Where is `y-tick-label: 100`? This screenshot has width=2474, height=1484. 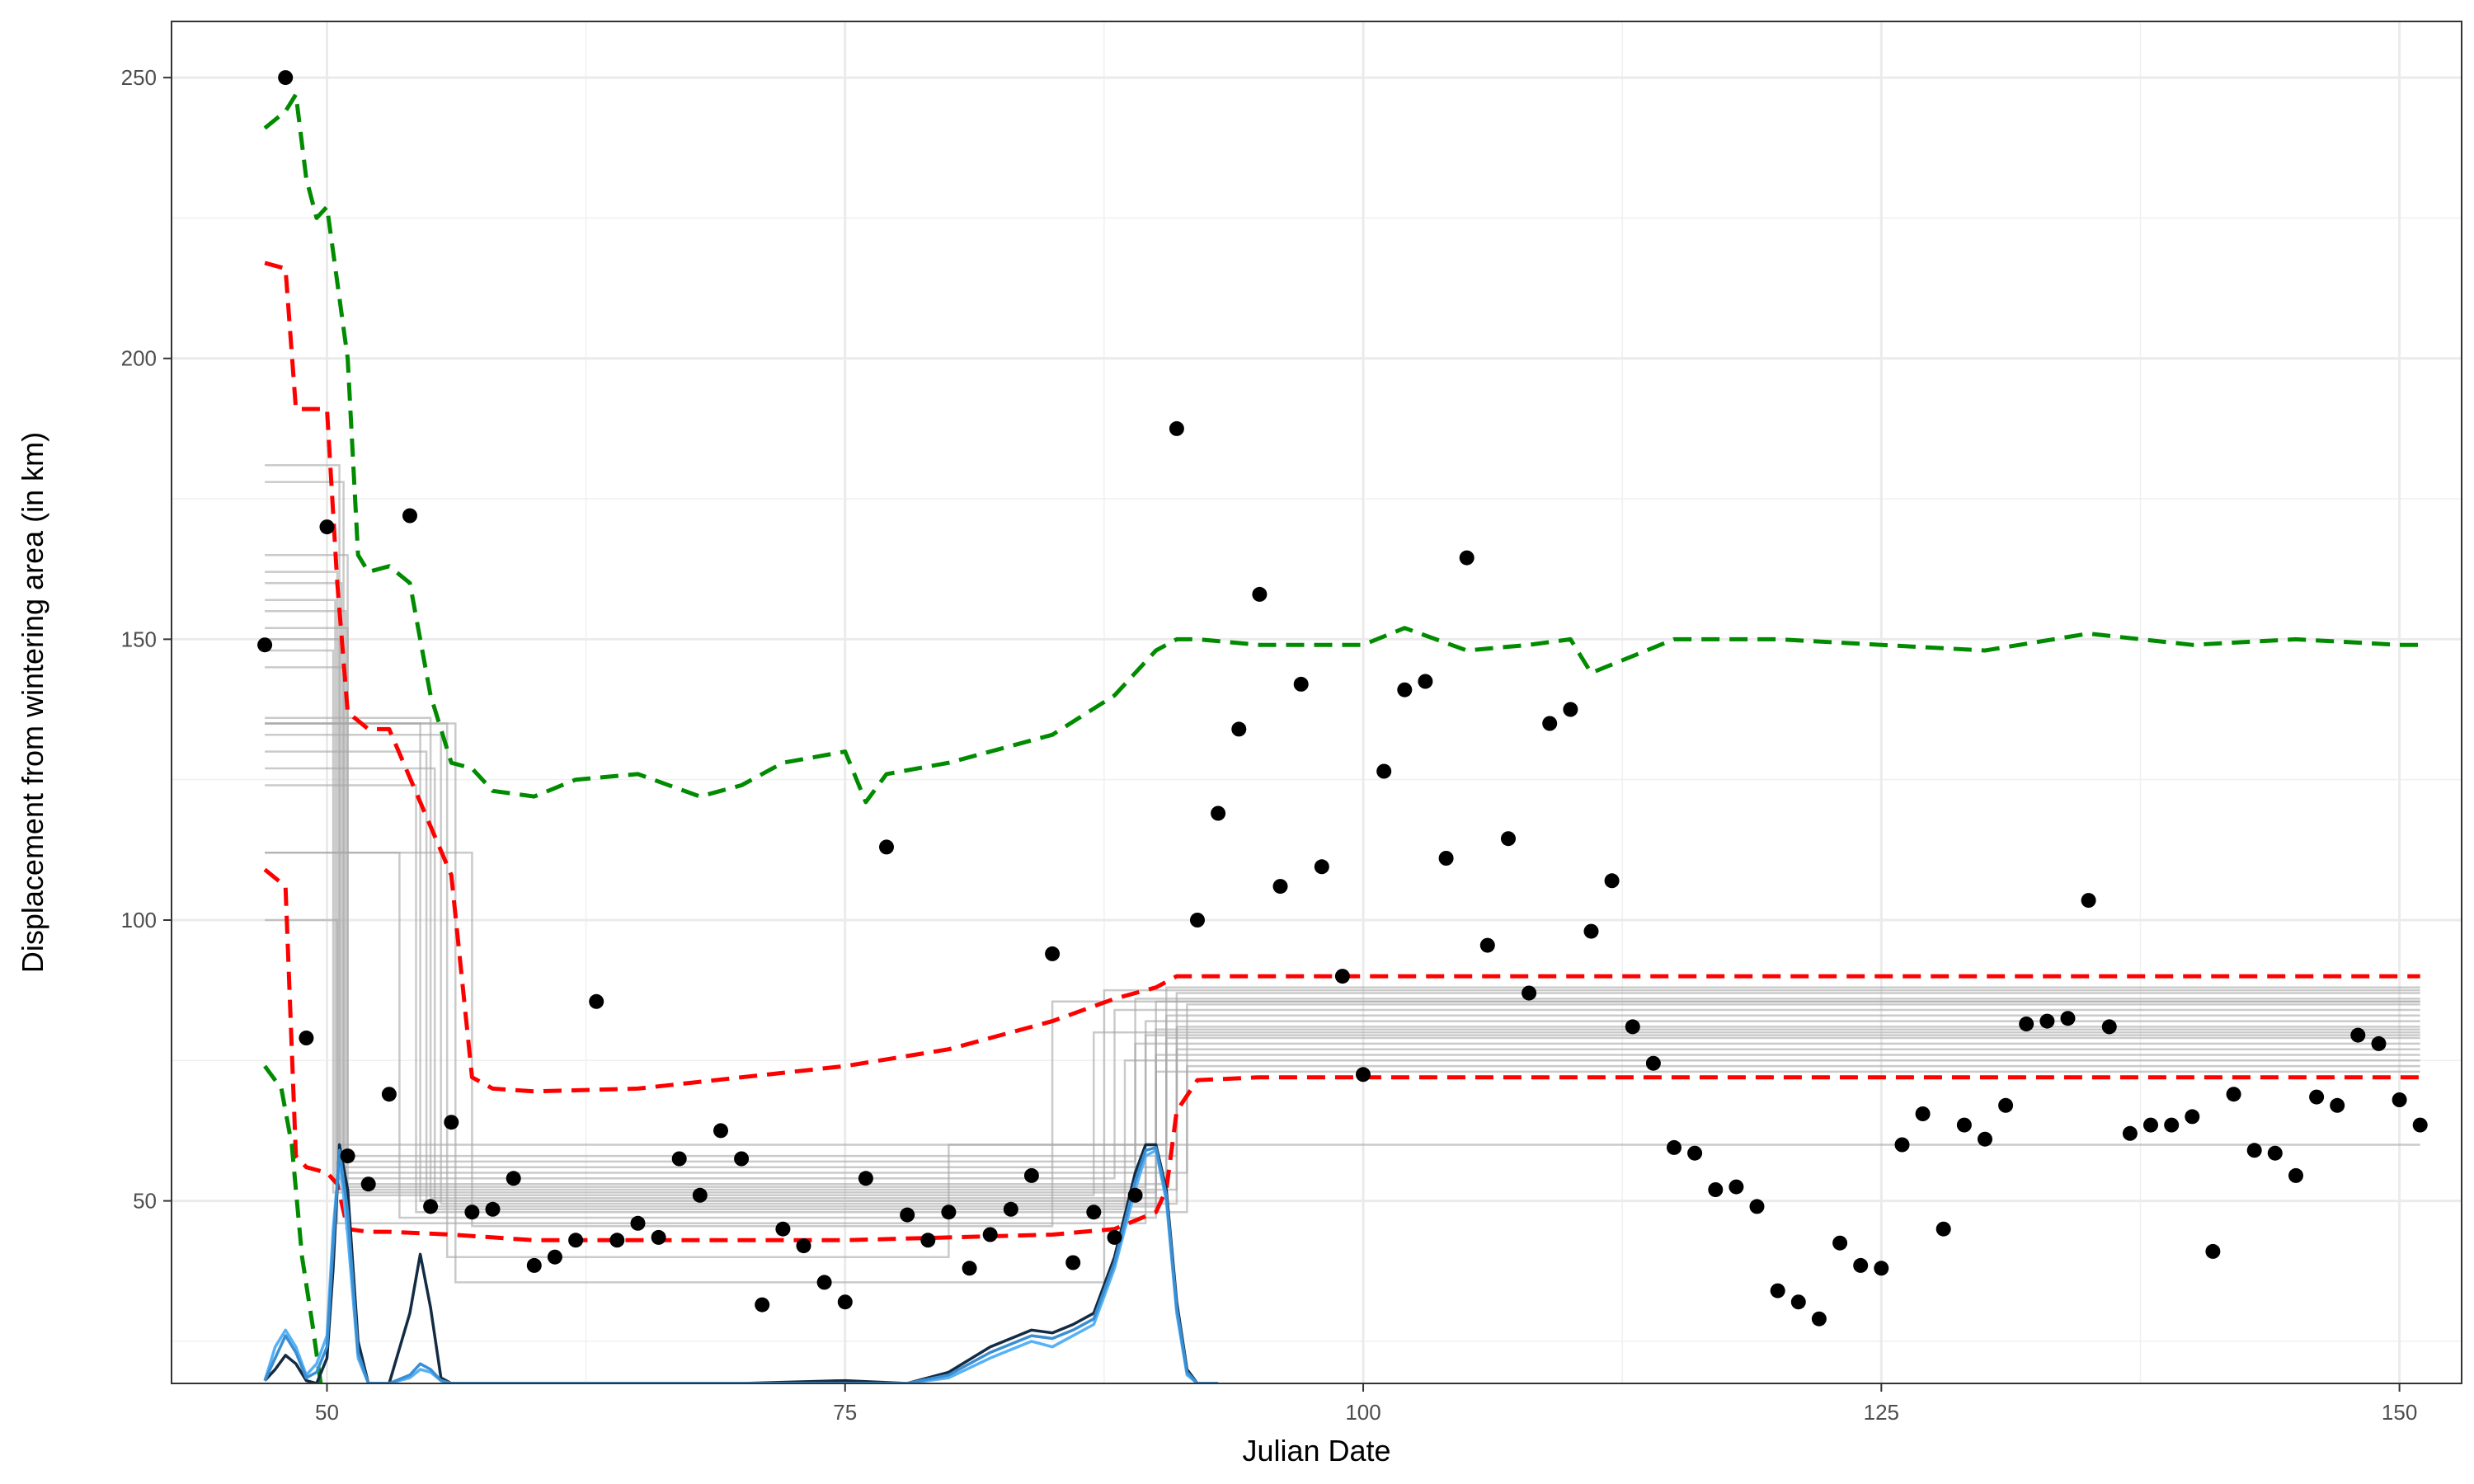
y-tick-label: 100 is located at coordinates (139, 920).